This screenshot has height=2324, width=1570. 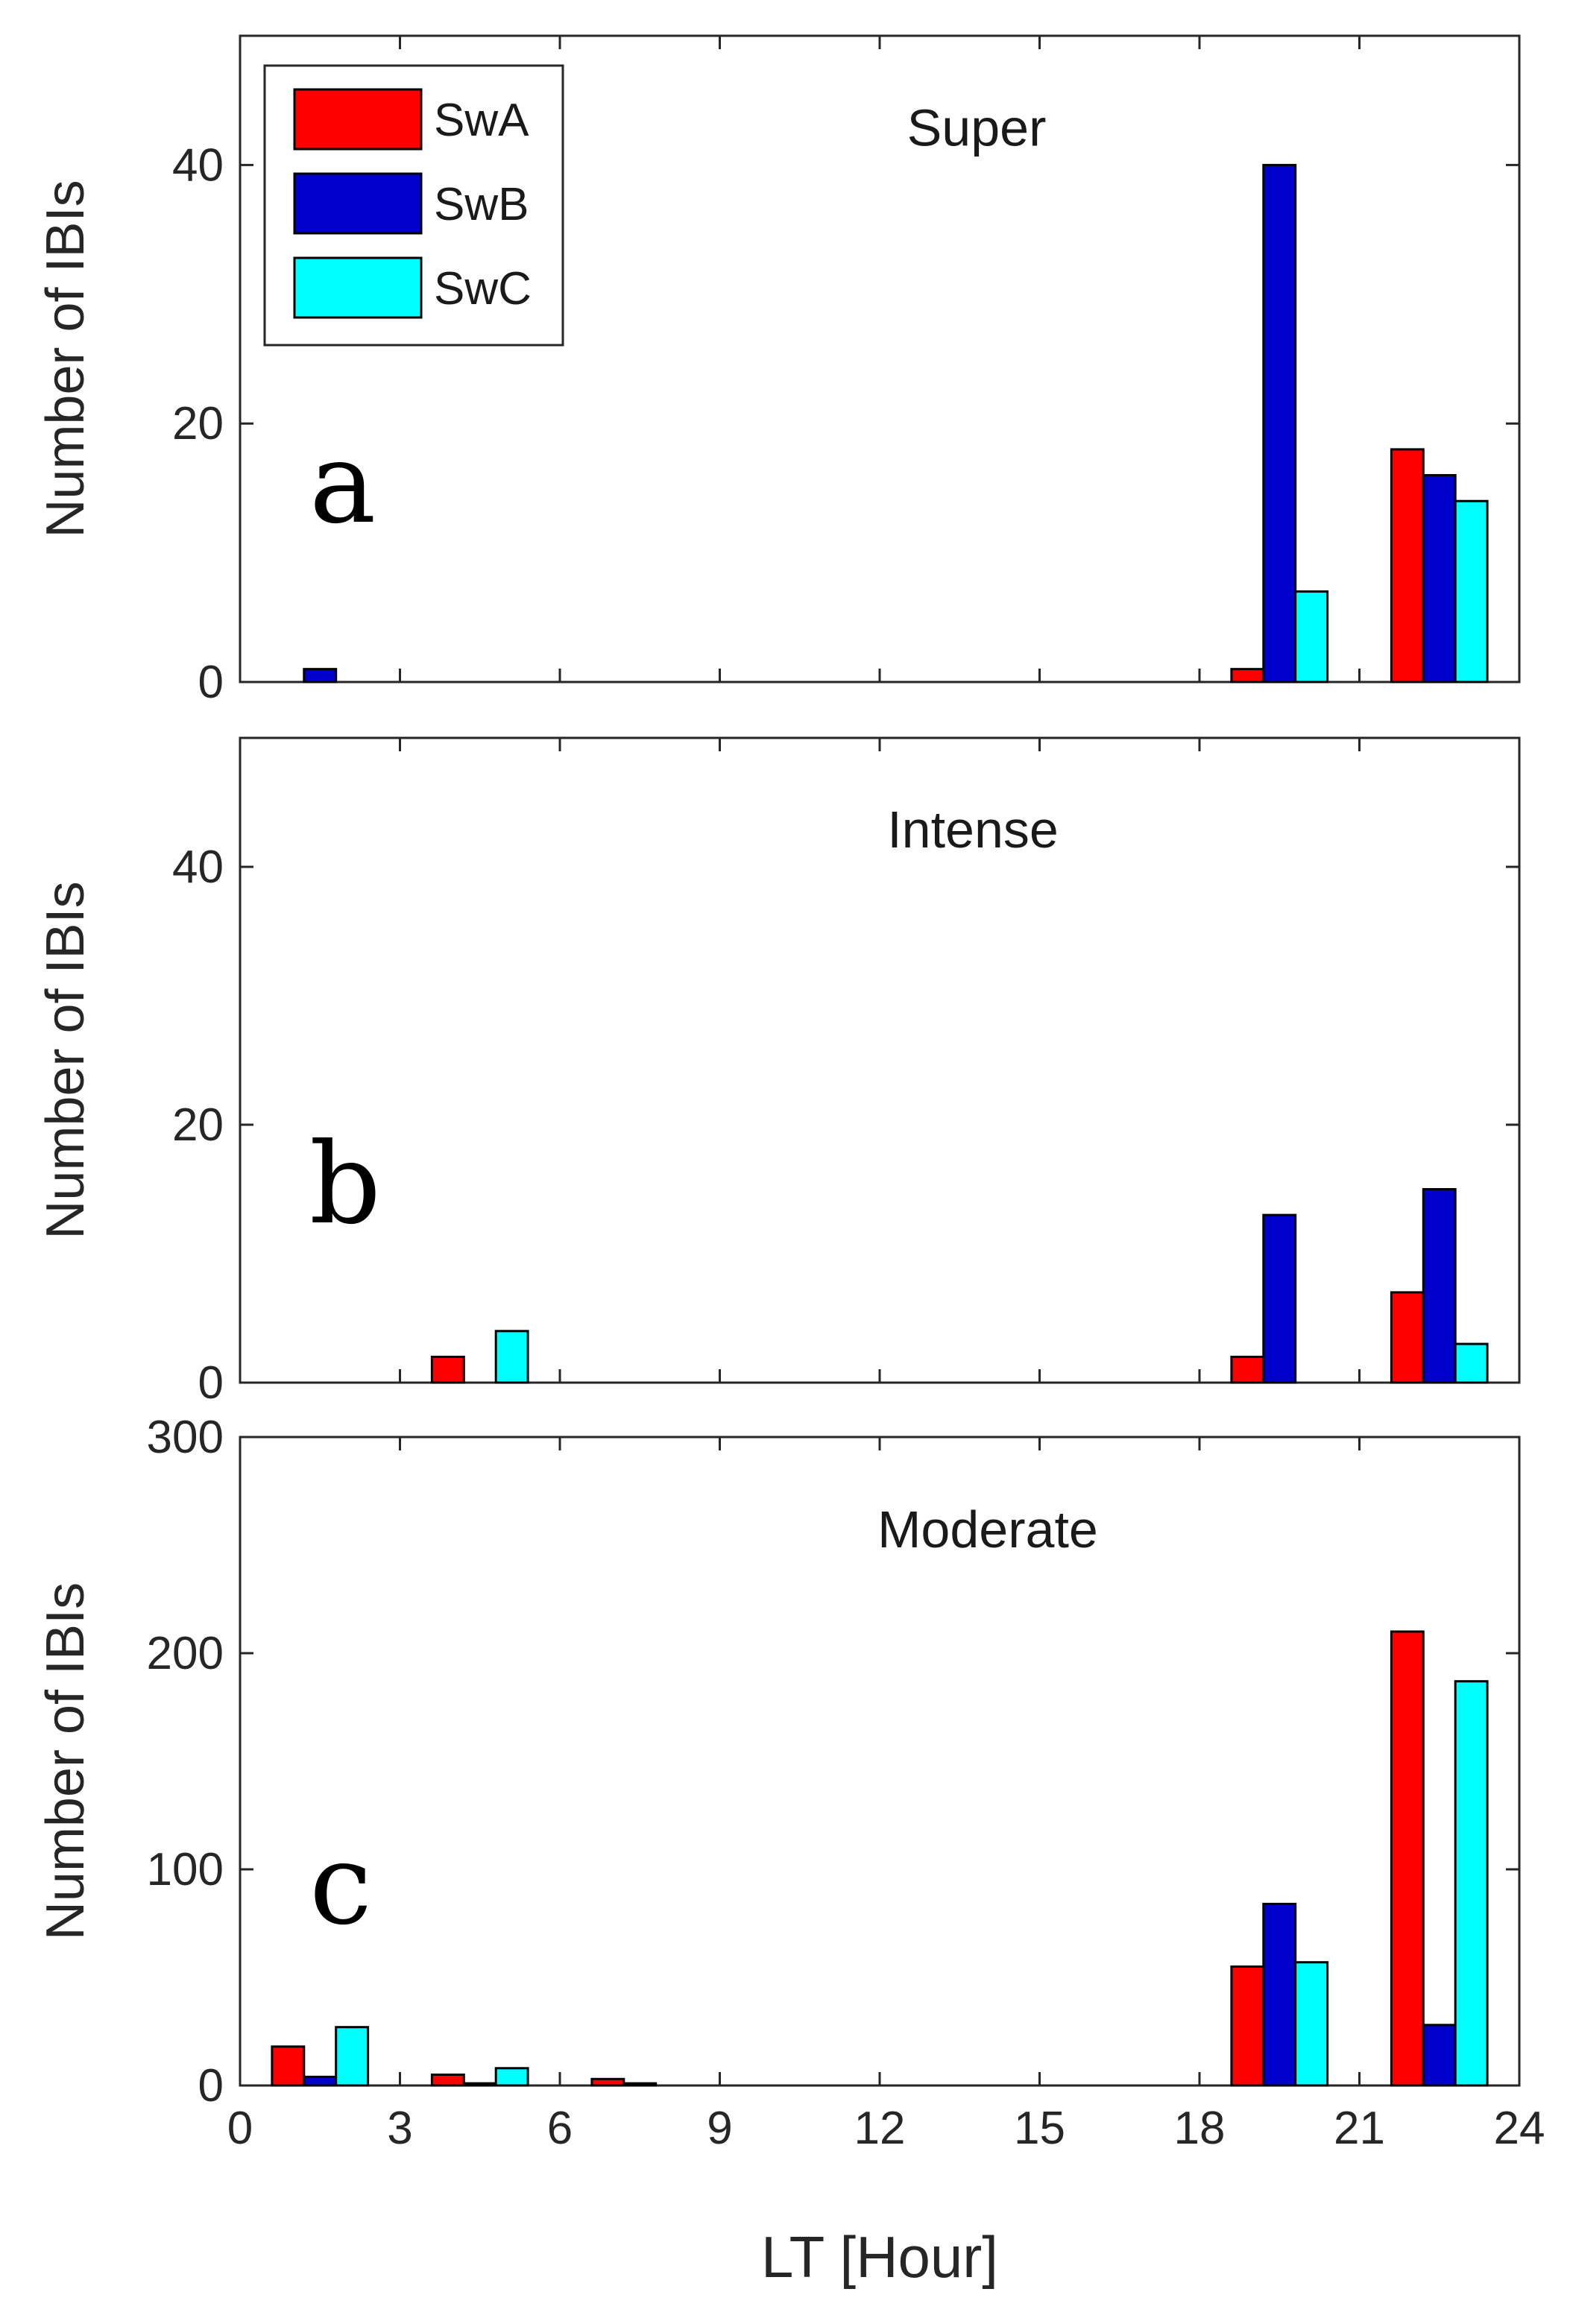 What do you see at coordinates (185, 1653) in the screenshot?
I see `y-tick-label-c-2: 200` at bounding box center [185, 1653].